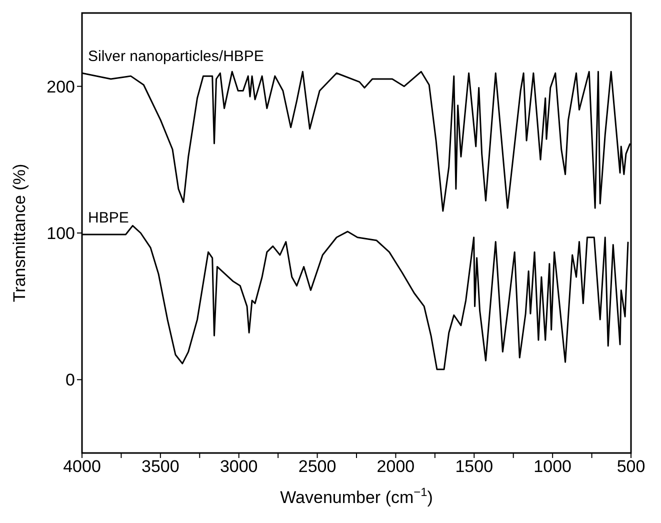 The image size is (661, 523). What do you see at coordinates (356, 496) in the screenshot?
I see `x-axis-title: Wavenumber (cm$^{−1}$)` at bounding box center [356, 496].